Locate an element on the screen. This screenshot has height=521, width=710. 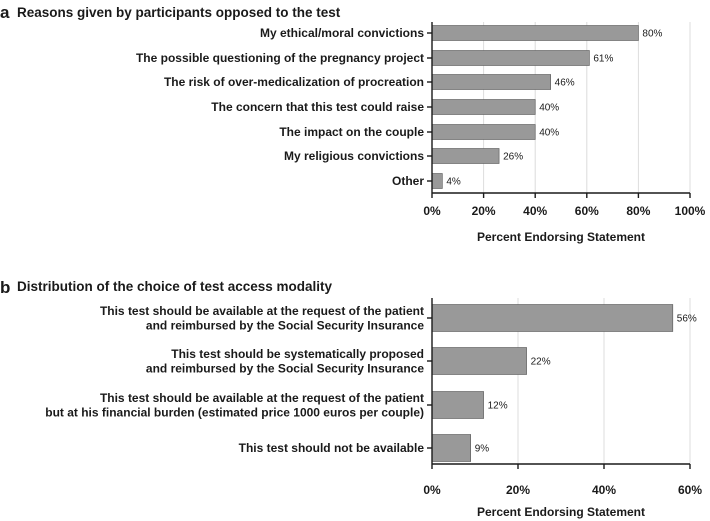
panel-a-data-label-3: 40% is located at coordinates (549, 108).